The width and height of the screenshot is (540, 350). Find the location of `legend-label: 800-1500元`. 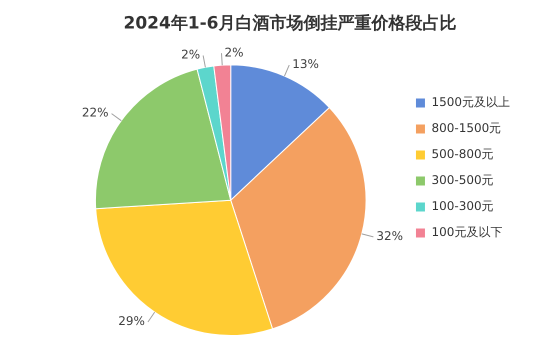

legend-label: 800-1500元 is located at coordinates (466, 128).